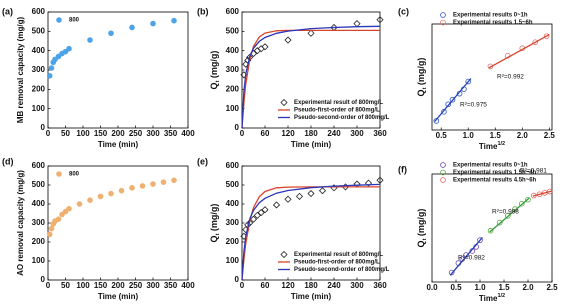  I want to click on axis-label: MB removal capacity (mg/g), so click(20, 70).